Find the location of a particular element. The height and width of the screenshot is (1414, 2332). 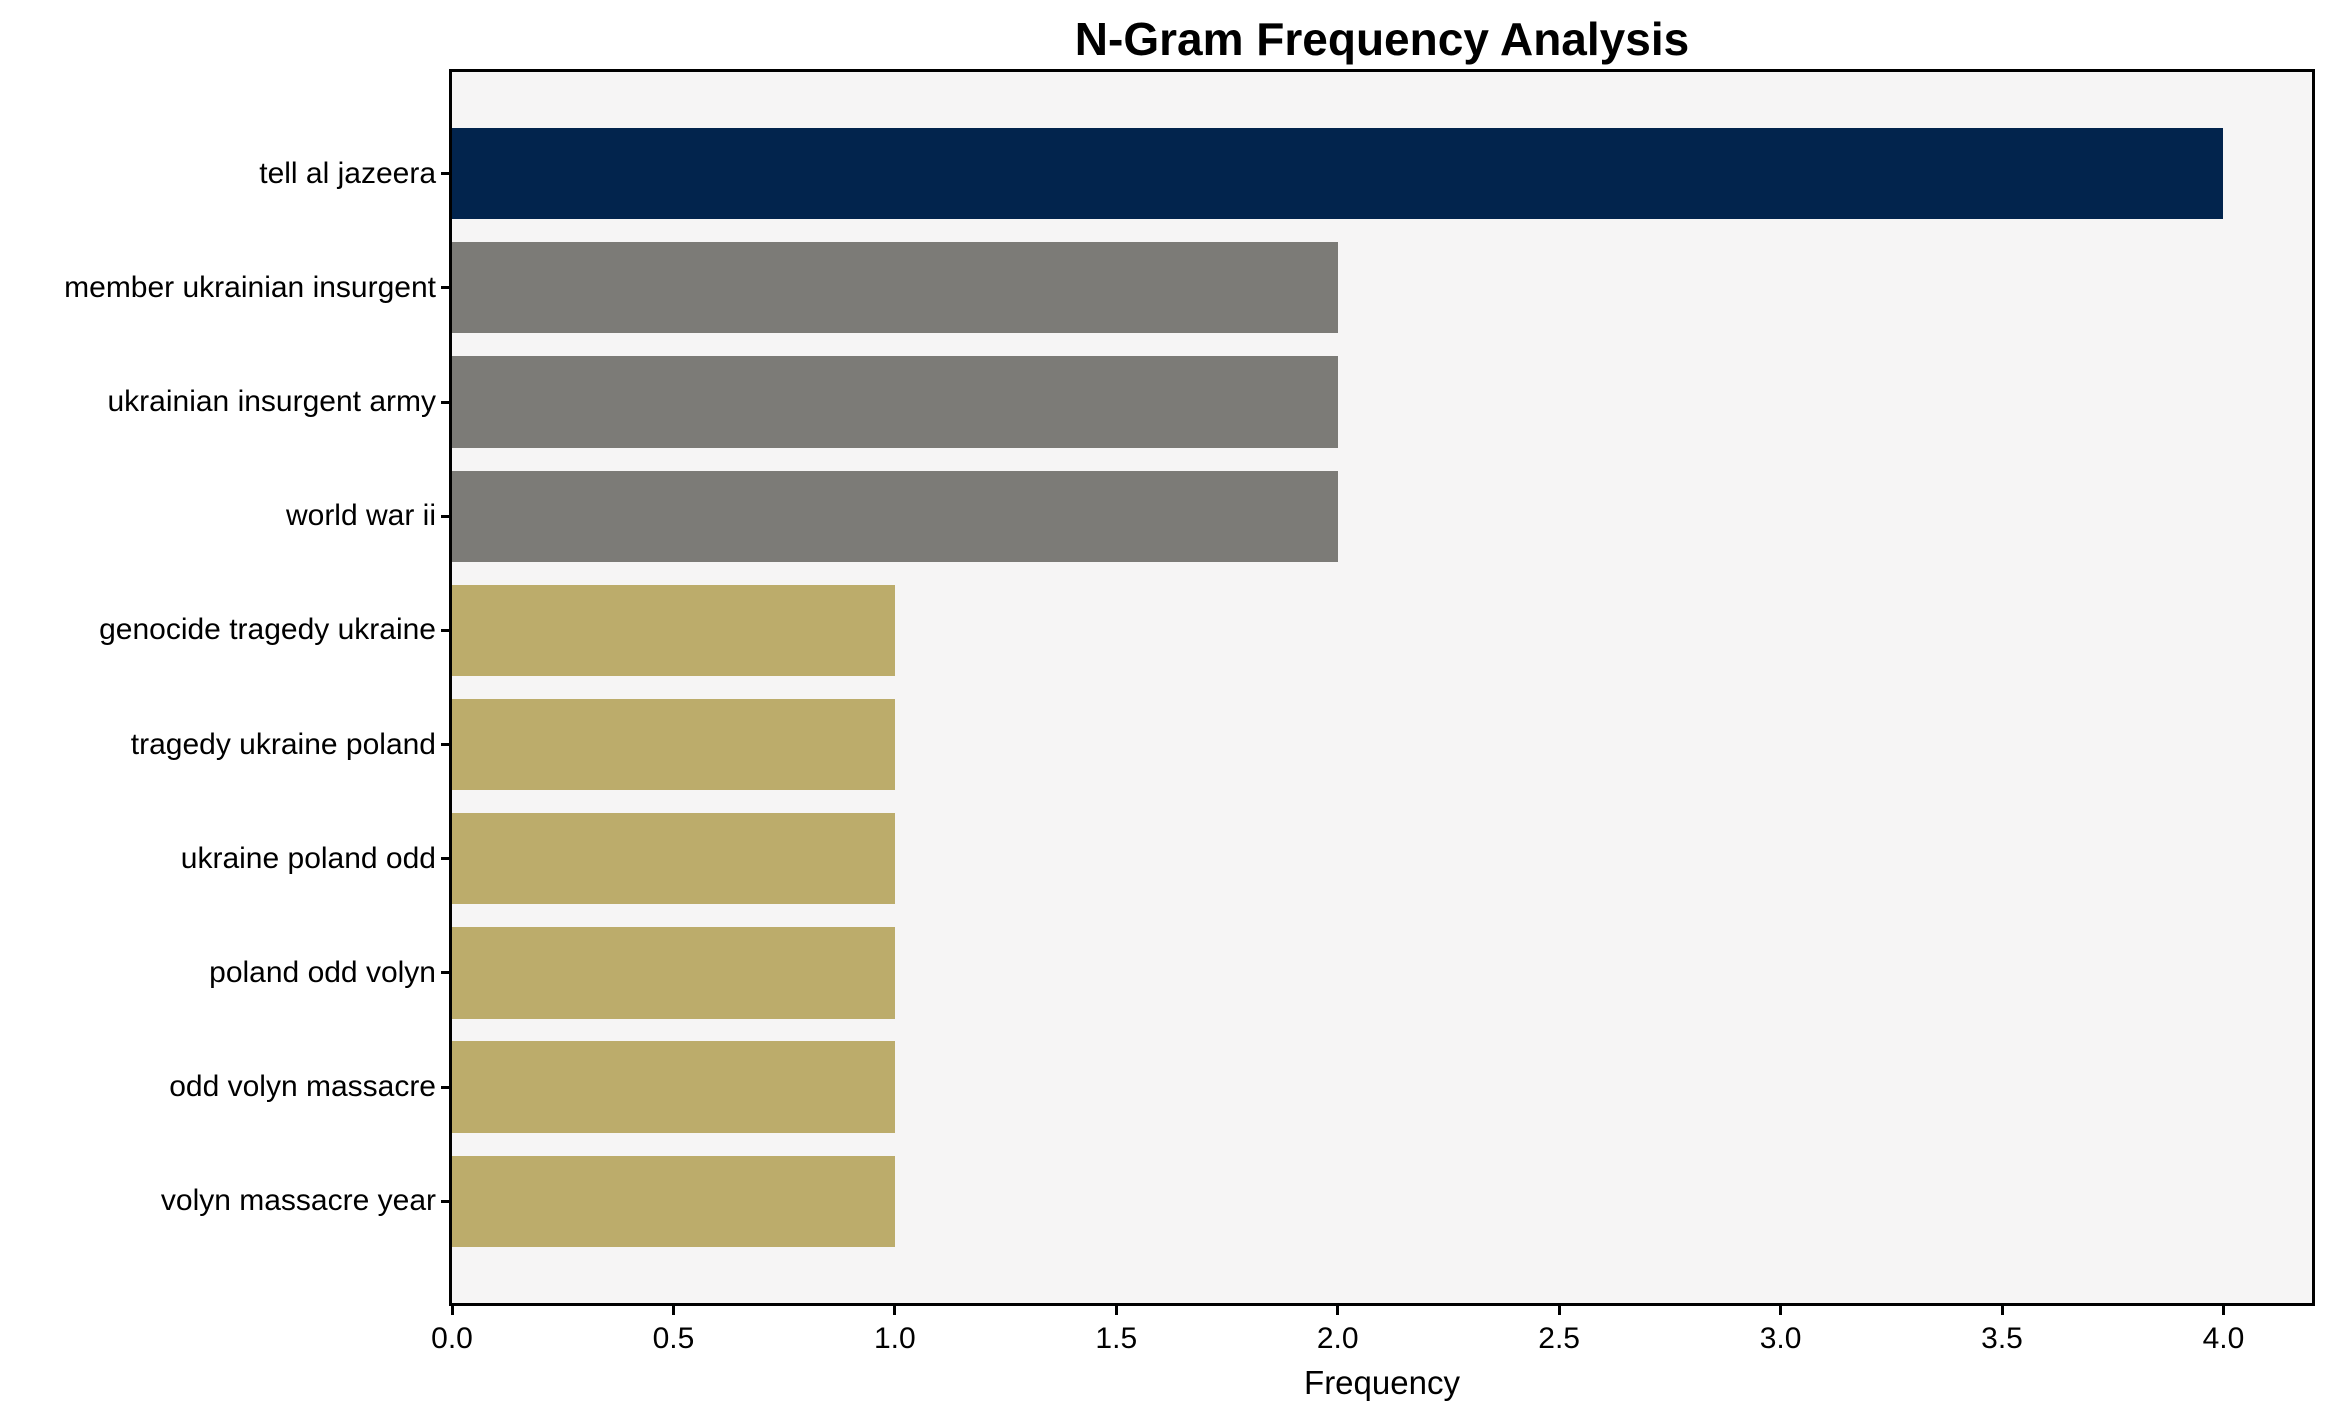

bar-genocide-tragedy-ukraine is located at coordinates (673, 630).